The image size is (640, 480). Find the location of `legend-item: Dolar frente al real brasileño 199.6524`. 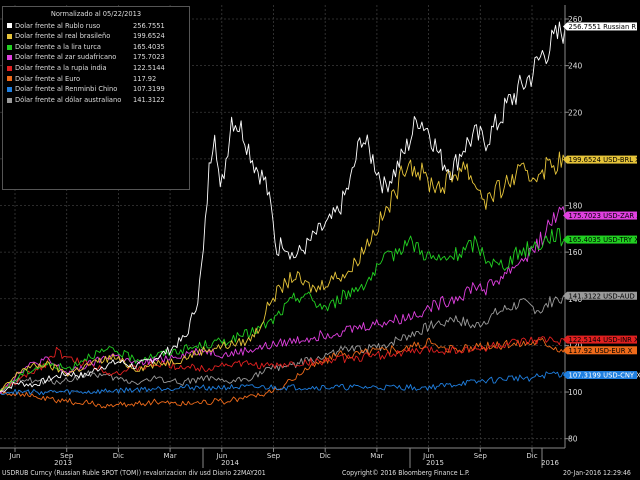

legend-item: Dolar frente al real brasileño 199.6524 is located at coordinates (96, 36).